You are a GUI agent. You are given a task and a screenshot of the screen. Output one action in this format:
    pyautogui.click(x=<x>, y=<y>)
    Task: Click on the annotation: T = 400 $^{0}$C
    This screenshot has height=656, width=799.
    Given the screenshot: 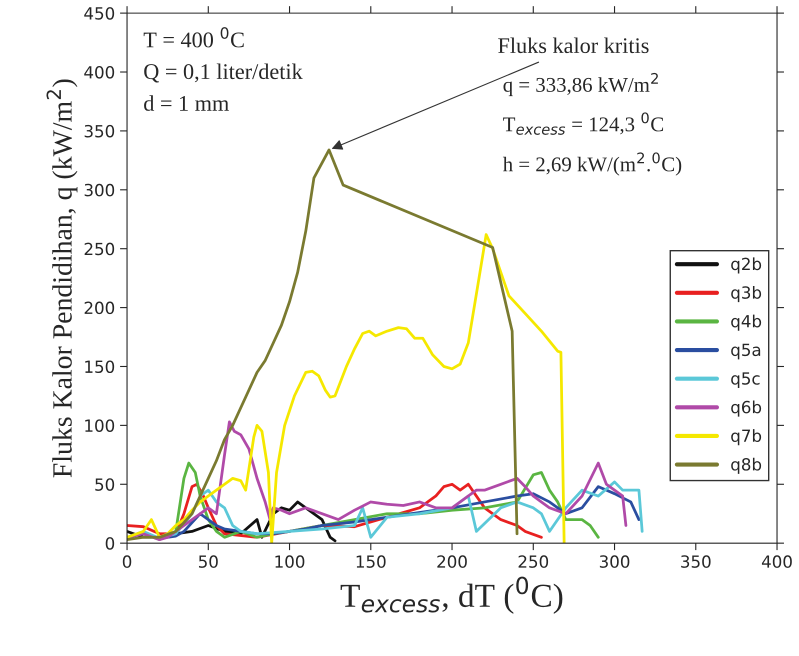 What is the action you would take?
    pyautogui.click(x=194, y=37)
    